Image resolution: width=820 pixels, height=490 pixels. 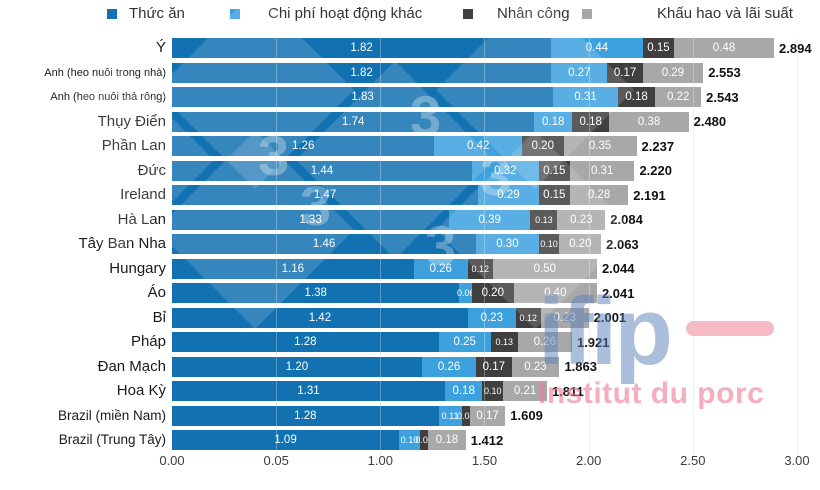 I want to click on bar-row: 1.82 0.27 0.17 0.29 2.553, so click(x=456, y=72).